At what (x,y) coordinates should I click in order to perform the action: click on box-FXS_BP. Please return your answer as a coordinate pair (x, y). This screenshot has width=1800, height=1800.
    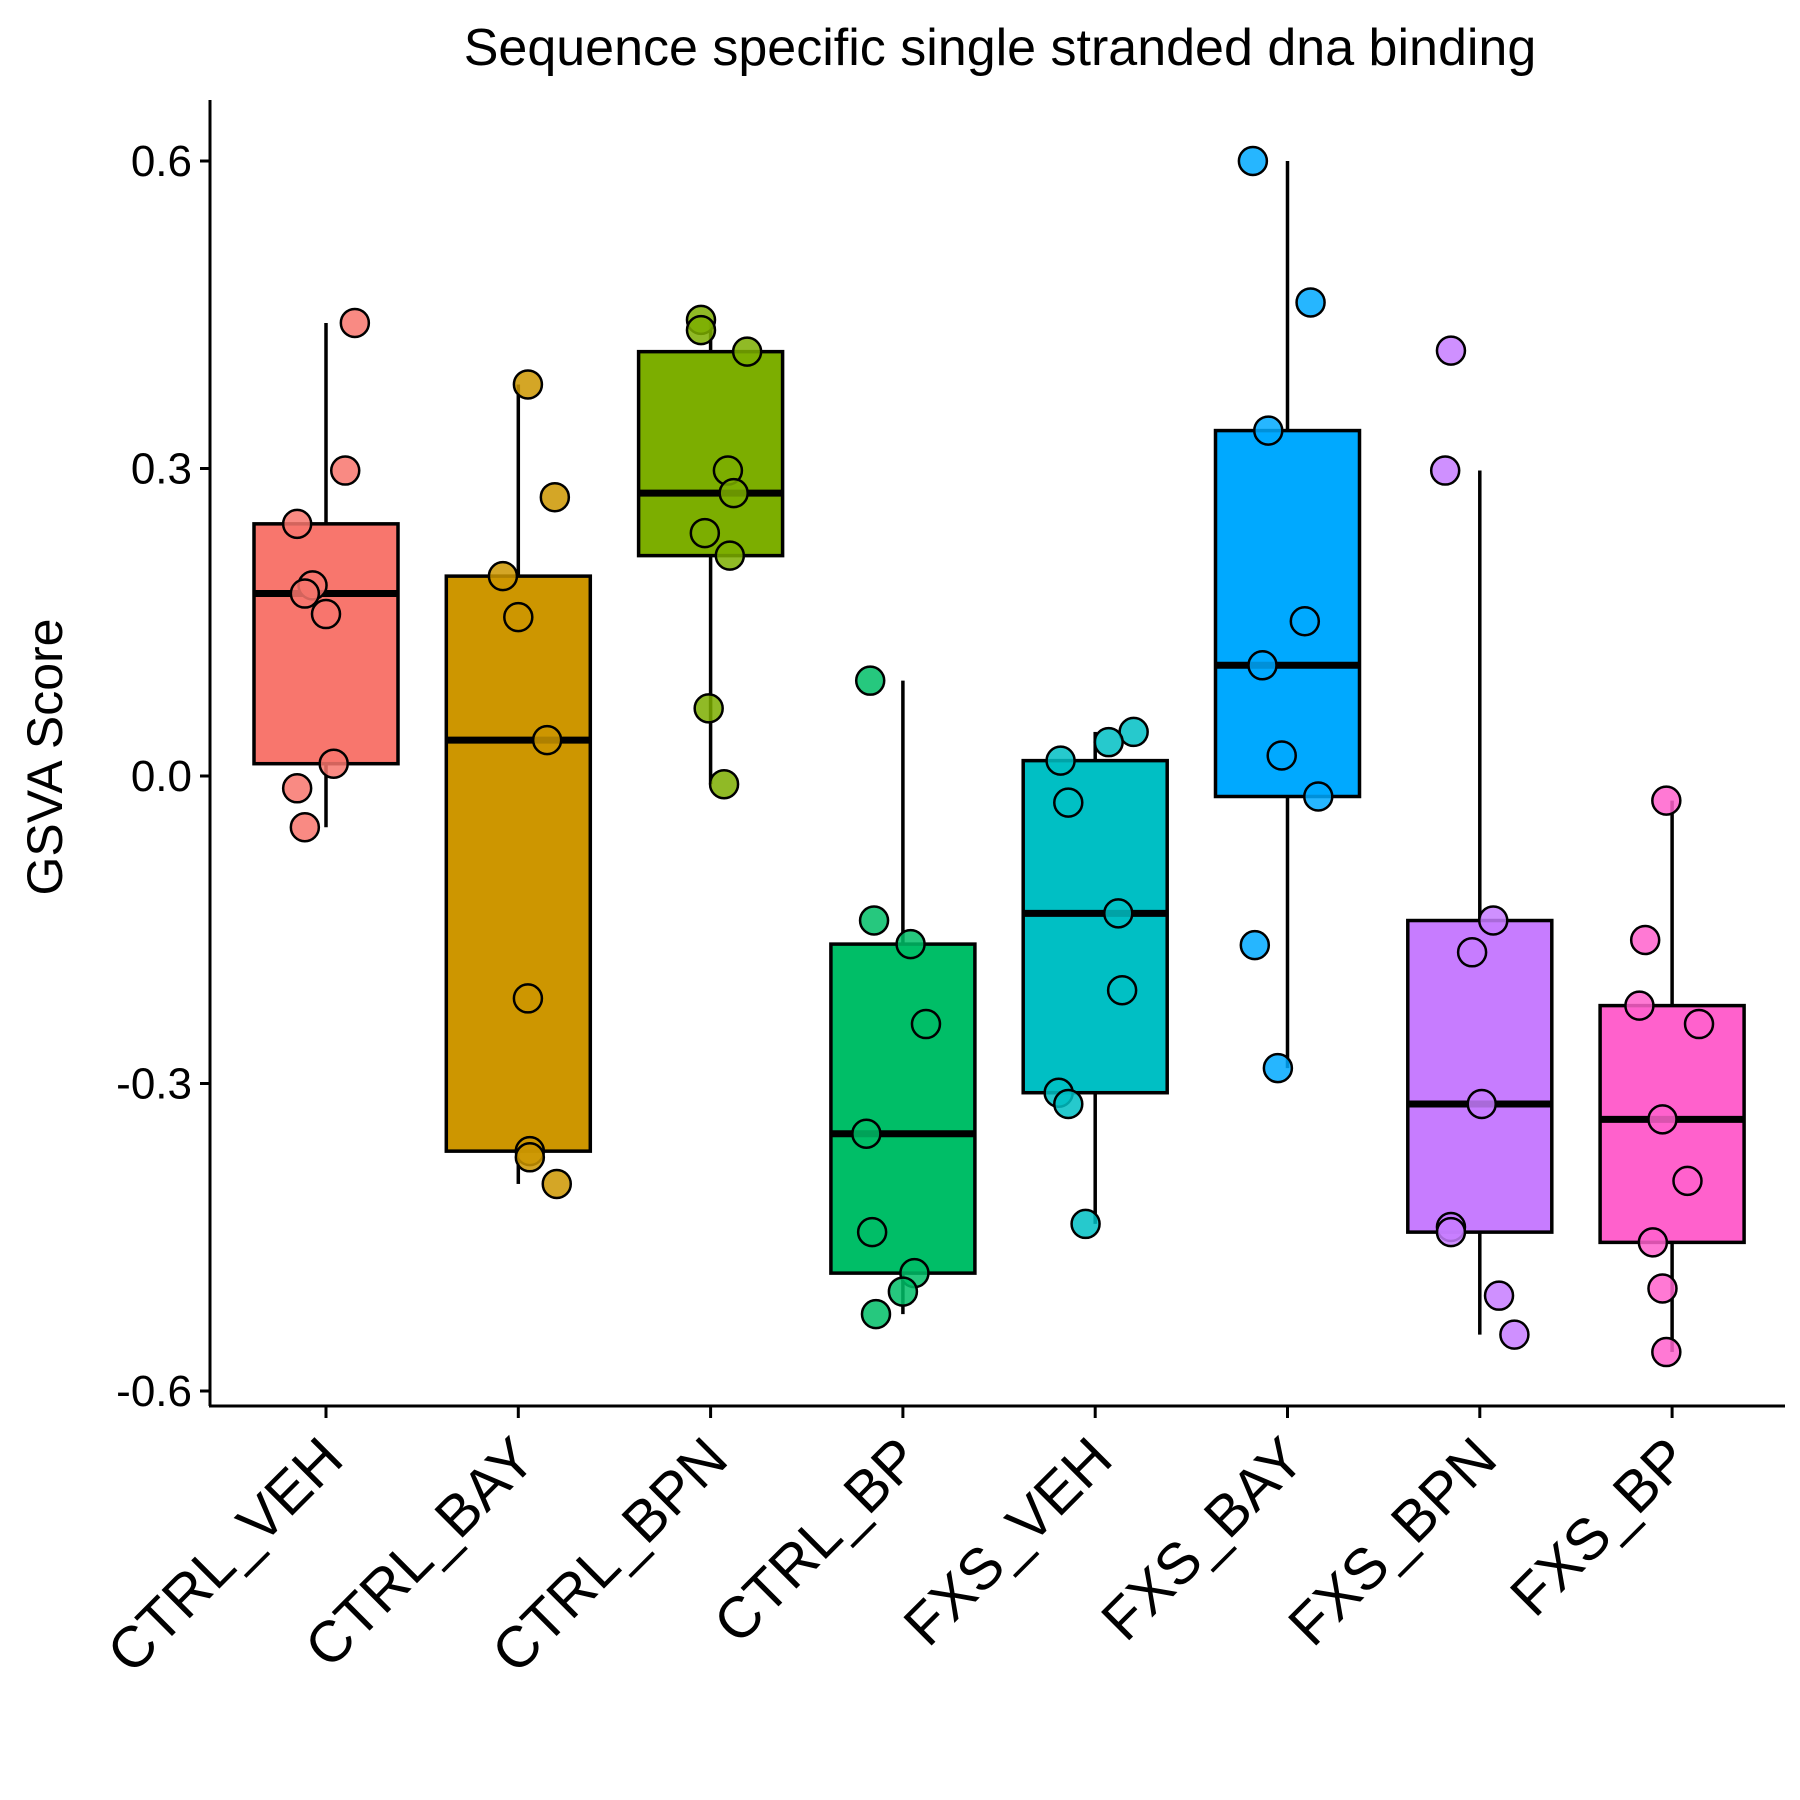
    Looking at the image, I should click on (1672, 1076).